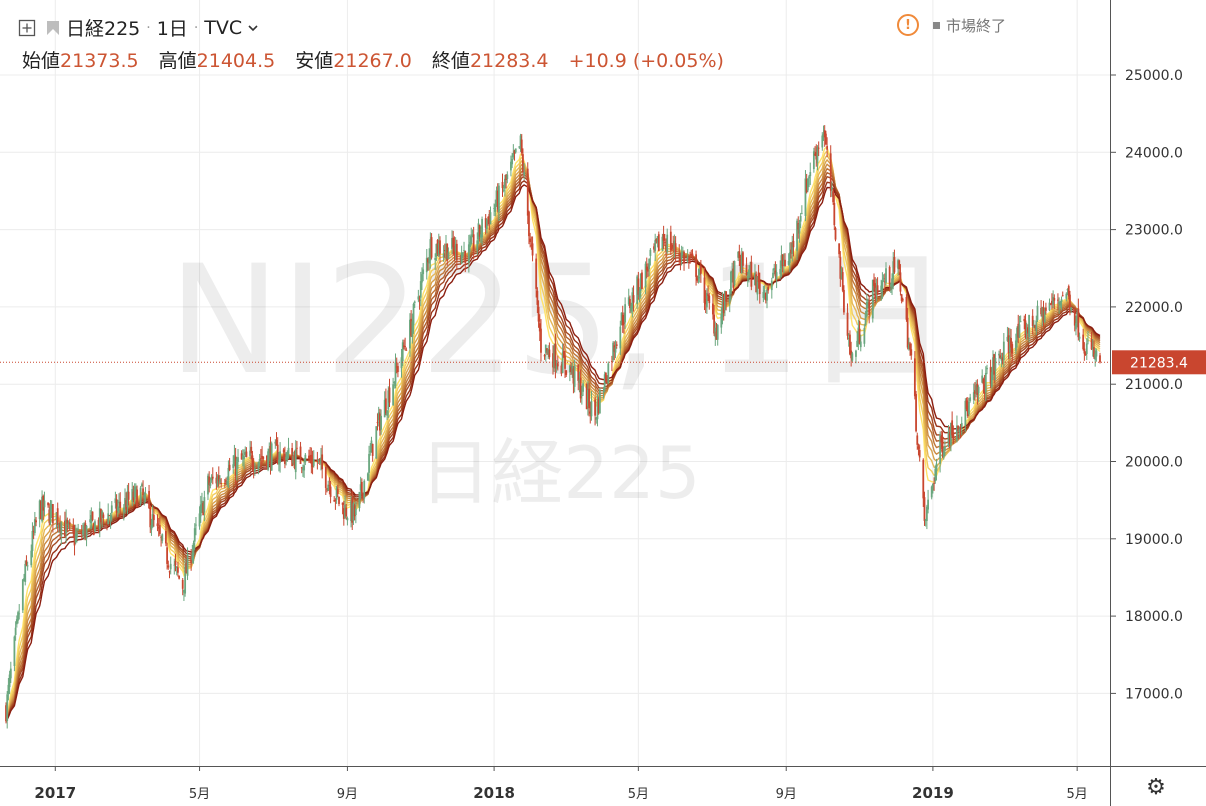 The image size is (1206, 806). I want to click on interval-label: 1日, so click(172, 29).